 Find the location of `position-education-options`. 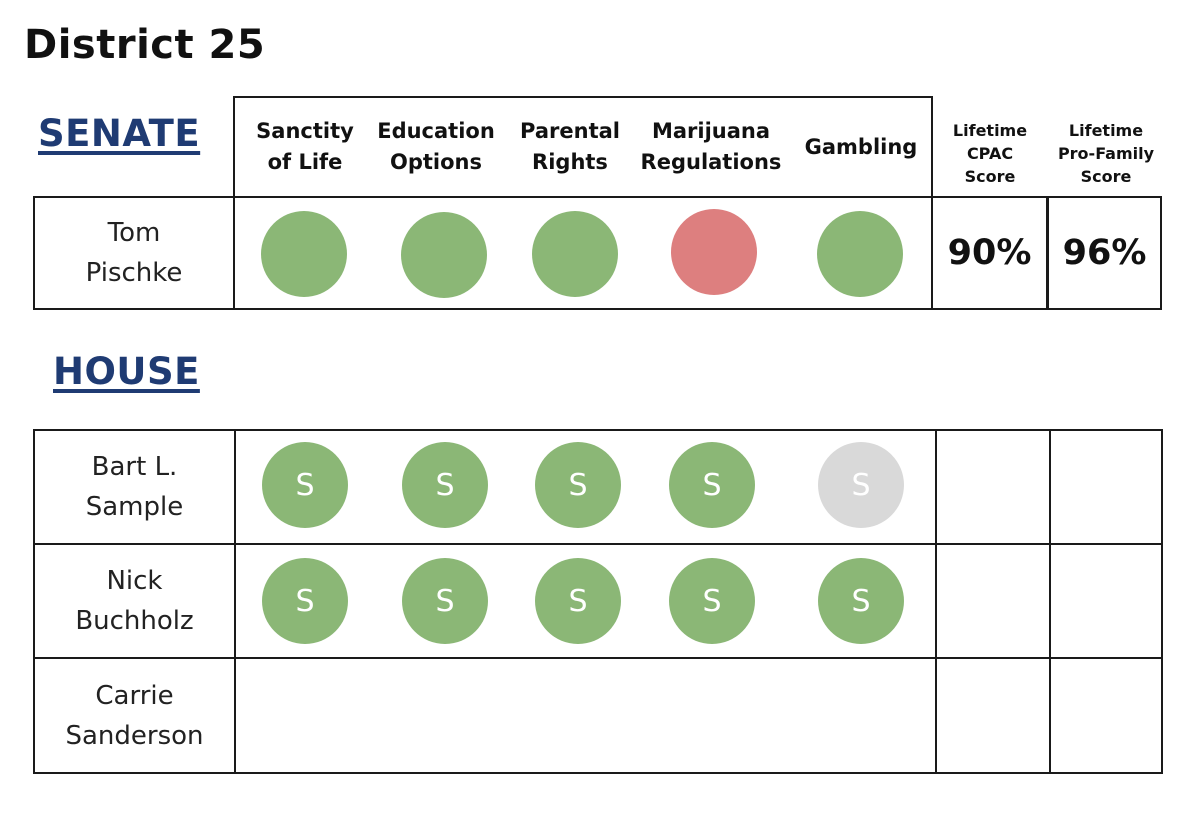

position-education-options is located at coordinates (444, 255).